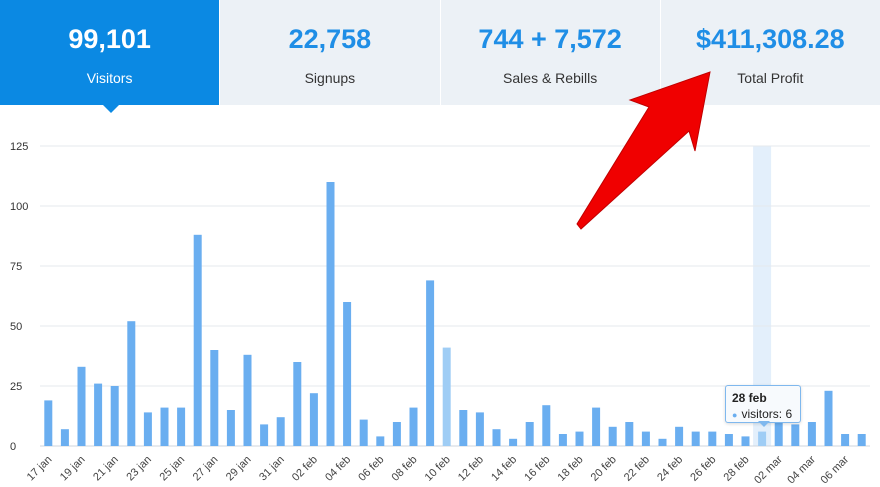 The image size is (880, 487). I want to click on x-tick-label: 31 jan, so click(272, 469).